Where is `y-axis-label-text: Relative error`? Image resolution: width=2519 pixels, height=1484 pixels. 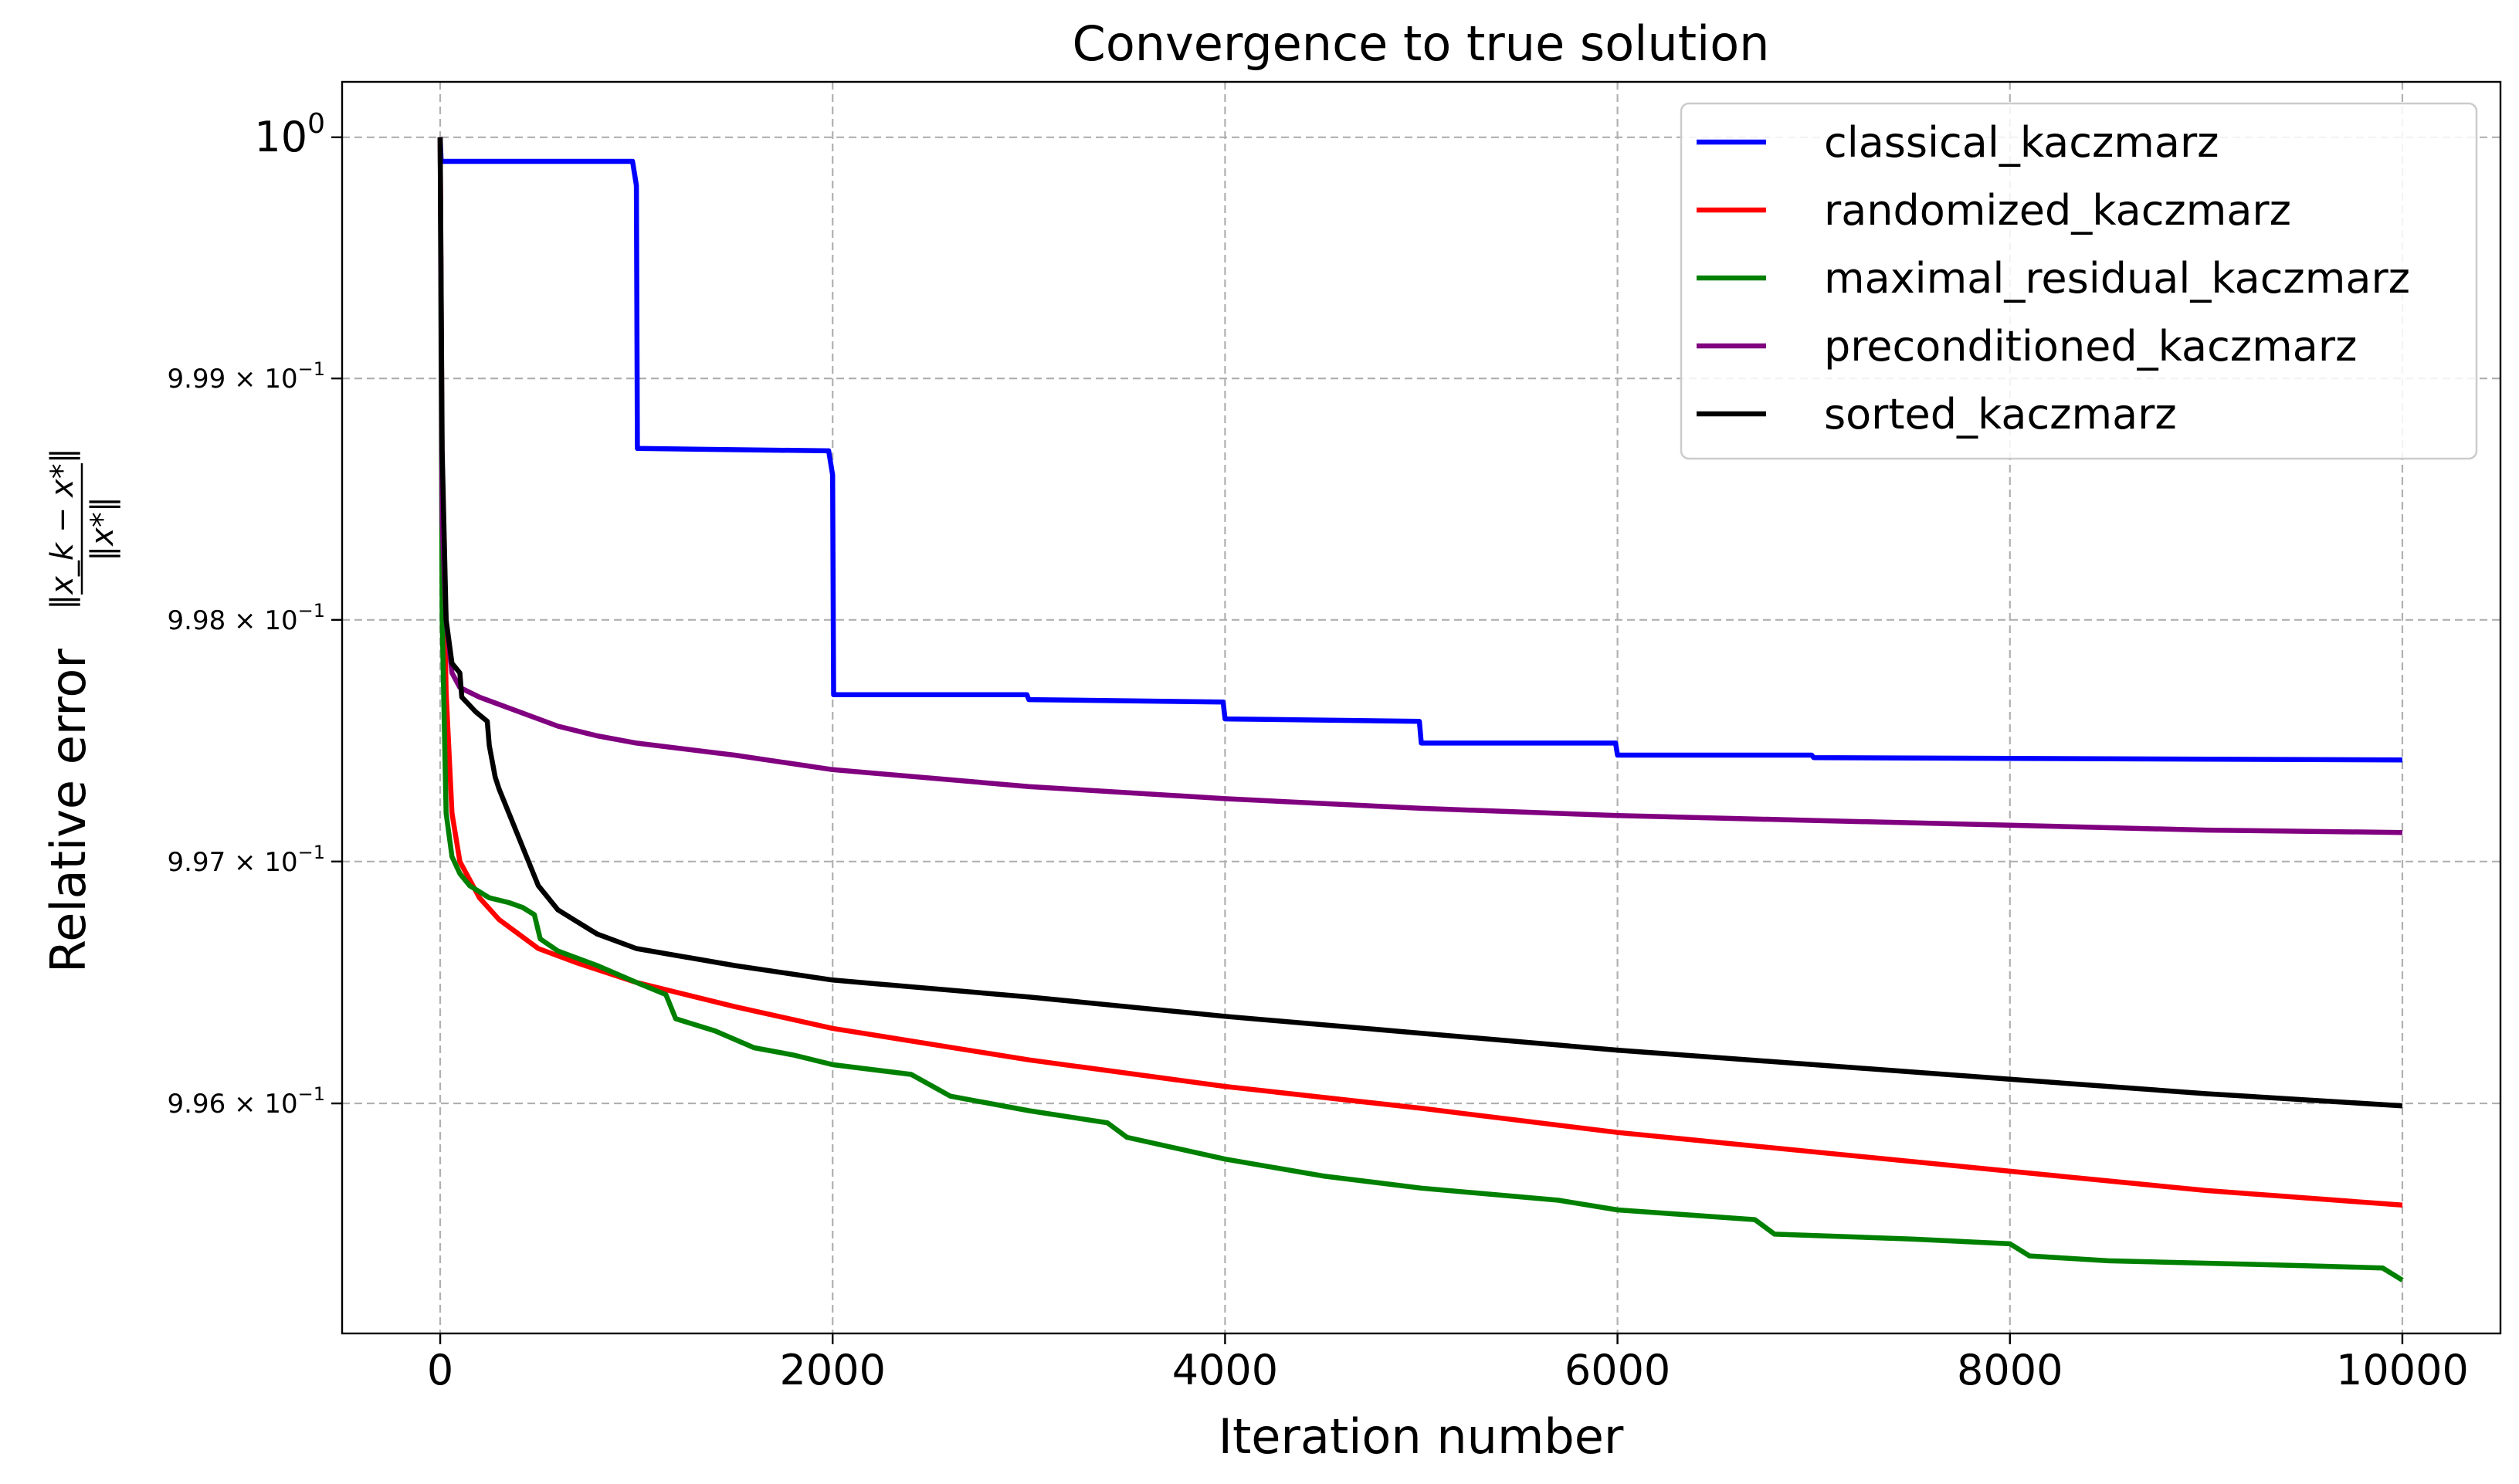
y-axis-label-text: Relative error is located at coordinates (68, 811).